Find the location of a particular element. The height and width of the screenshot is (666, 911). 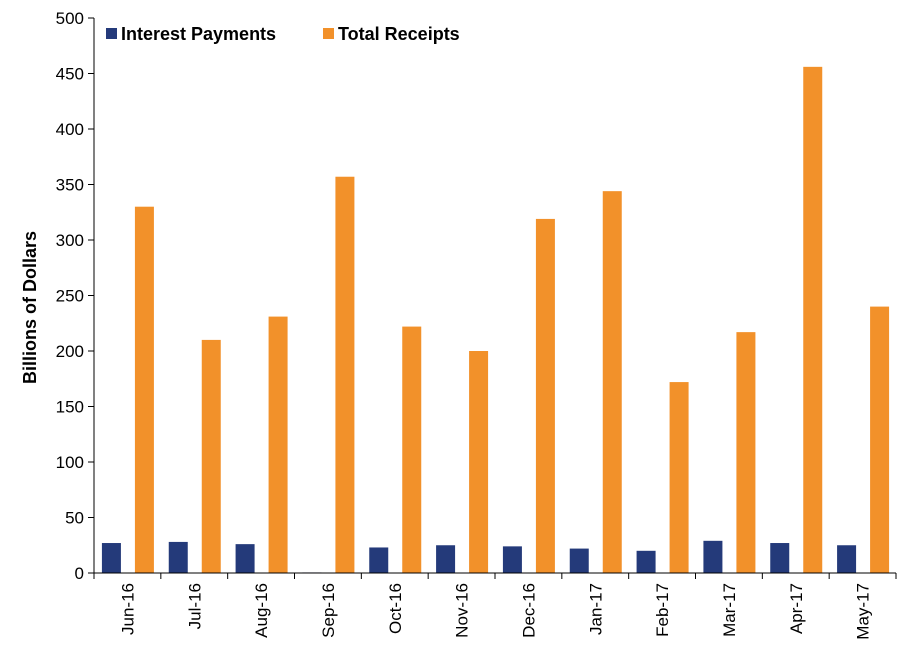

y-tick-label: 450 is located at coordinates (70, 74).